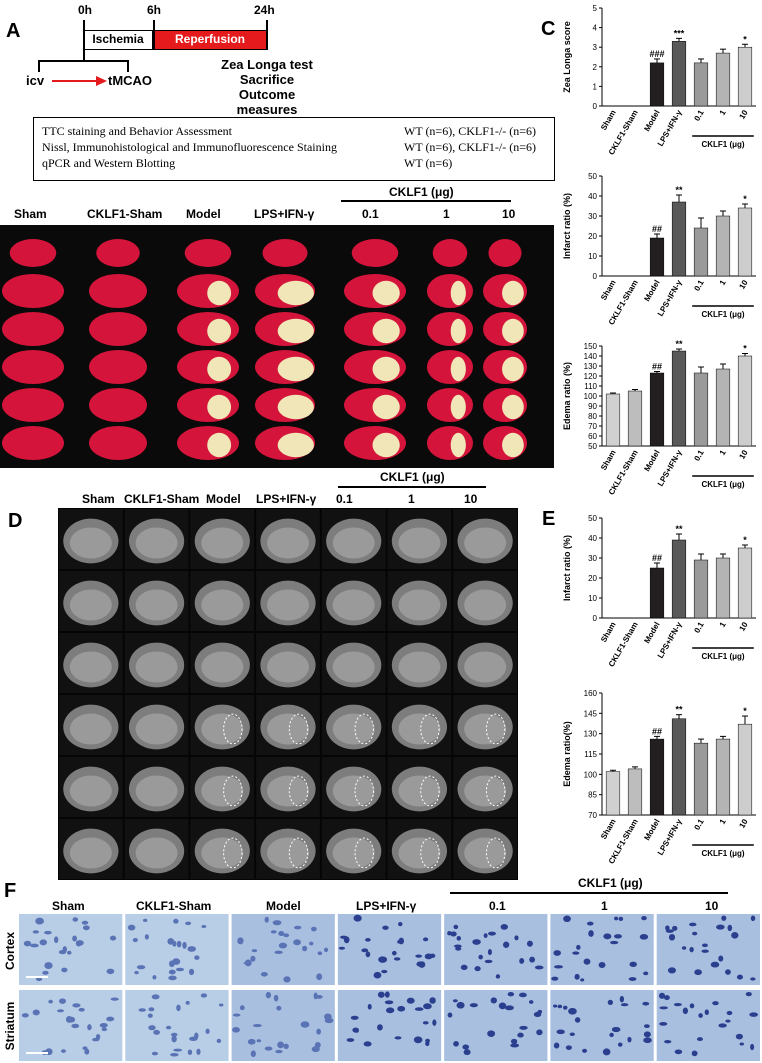 Image resolution: width=762 pixels, height=1063 pixels. What do you see at coordinates (608, 120) in the screenshot?
I see `x-tick-label: Sham` at bounding box center [608, 120].